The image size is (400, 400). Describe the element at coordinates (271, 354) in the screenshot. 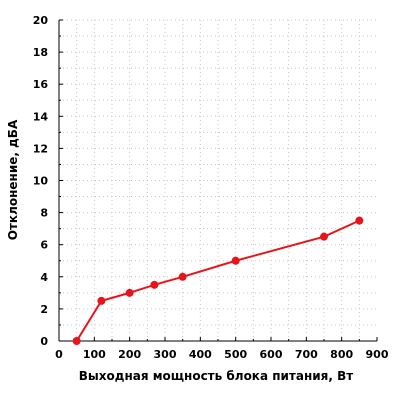

I see `x-tick-label: 600` at that location.